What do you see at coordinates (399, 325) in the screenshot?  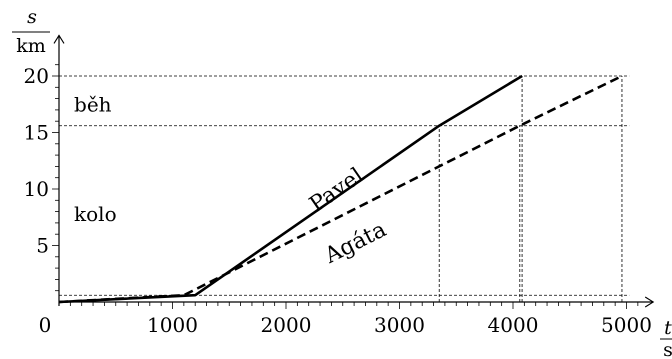 I see `x-tick-label: 3000` at bounding box center [399, 325].